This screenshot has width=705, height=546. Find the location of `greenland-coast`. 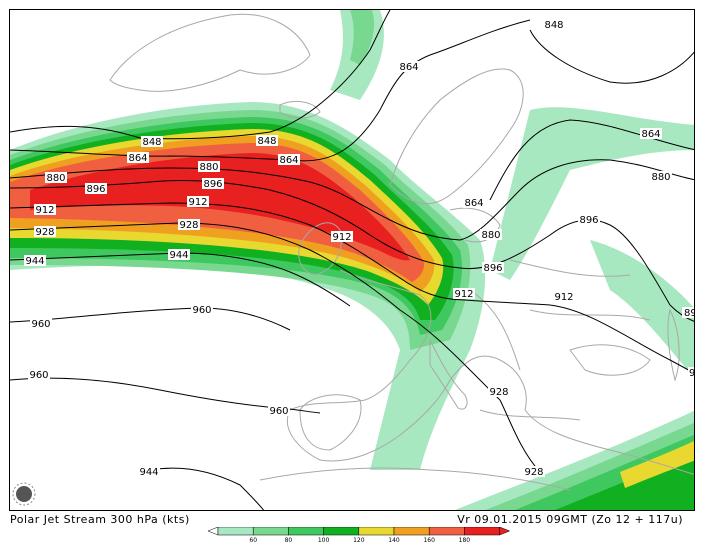

greenland-coast is located at coordinates (210, 52).